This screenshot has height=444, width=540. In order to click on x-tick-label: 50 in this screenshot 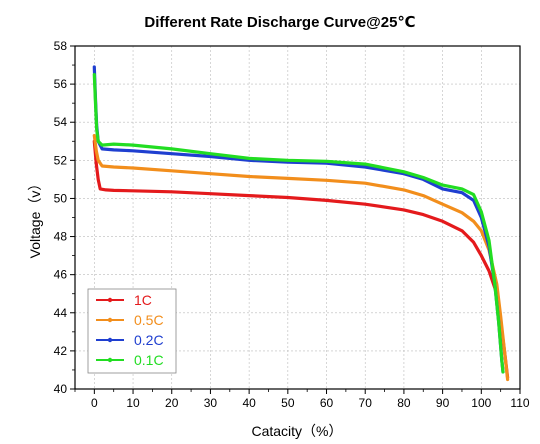, I will do `click(288, 403)`.